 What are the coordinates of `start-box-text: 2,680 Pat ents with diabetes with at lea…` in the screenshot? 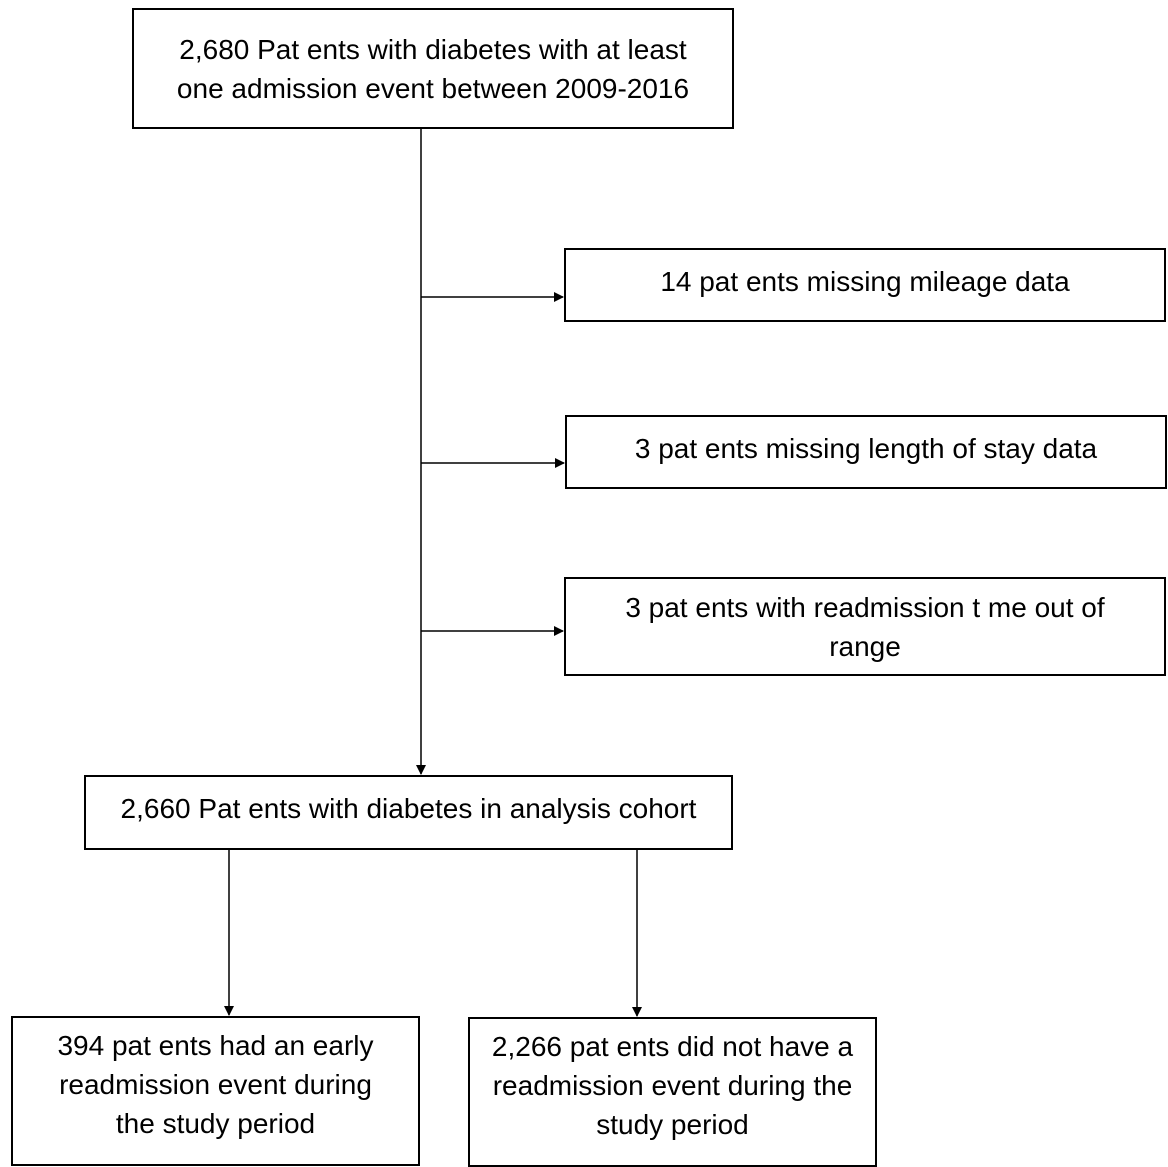 It's located at (433, 68).